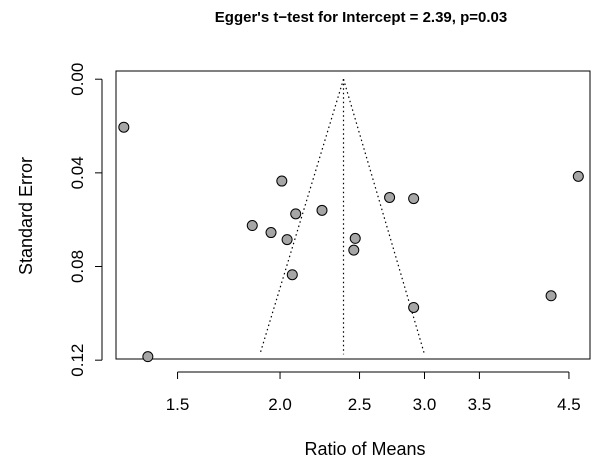 This screenshot has width=607, height=470. I want to click on funnel-left-line, so click(302, 217).